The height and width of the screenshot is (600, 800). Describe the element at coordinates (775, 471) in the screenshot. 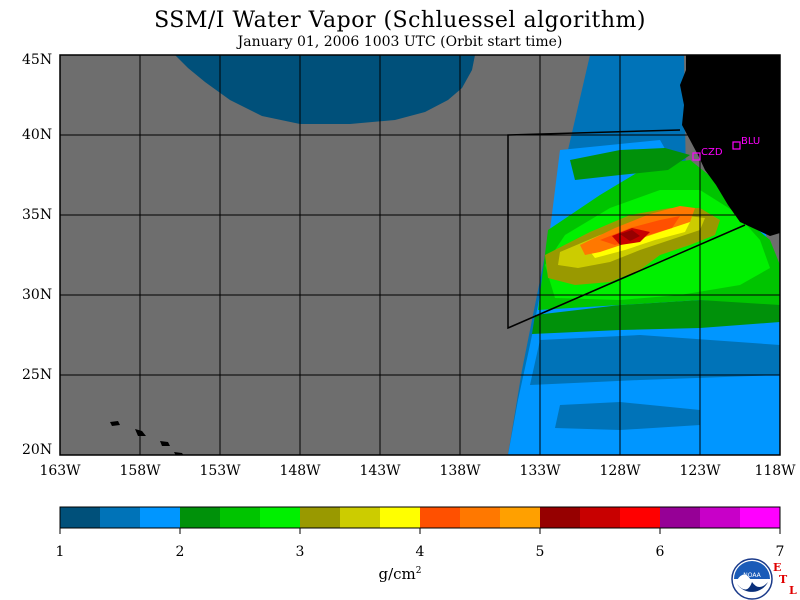

I see `lon-label-118w: 118W` at that location.